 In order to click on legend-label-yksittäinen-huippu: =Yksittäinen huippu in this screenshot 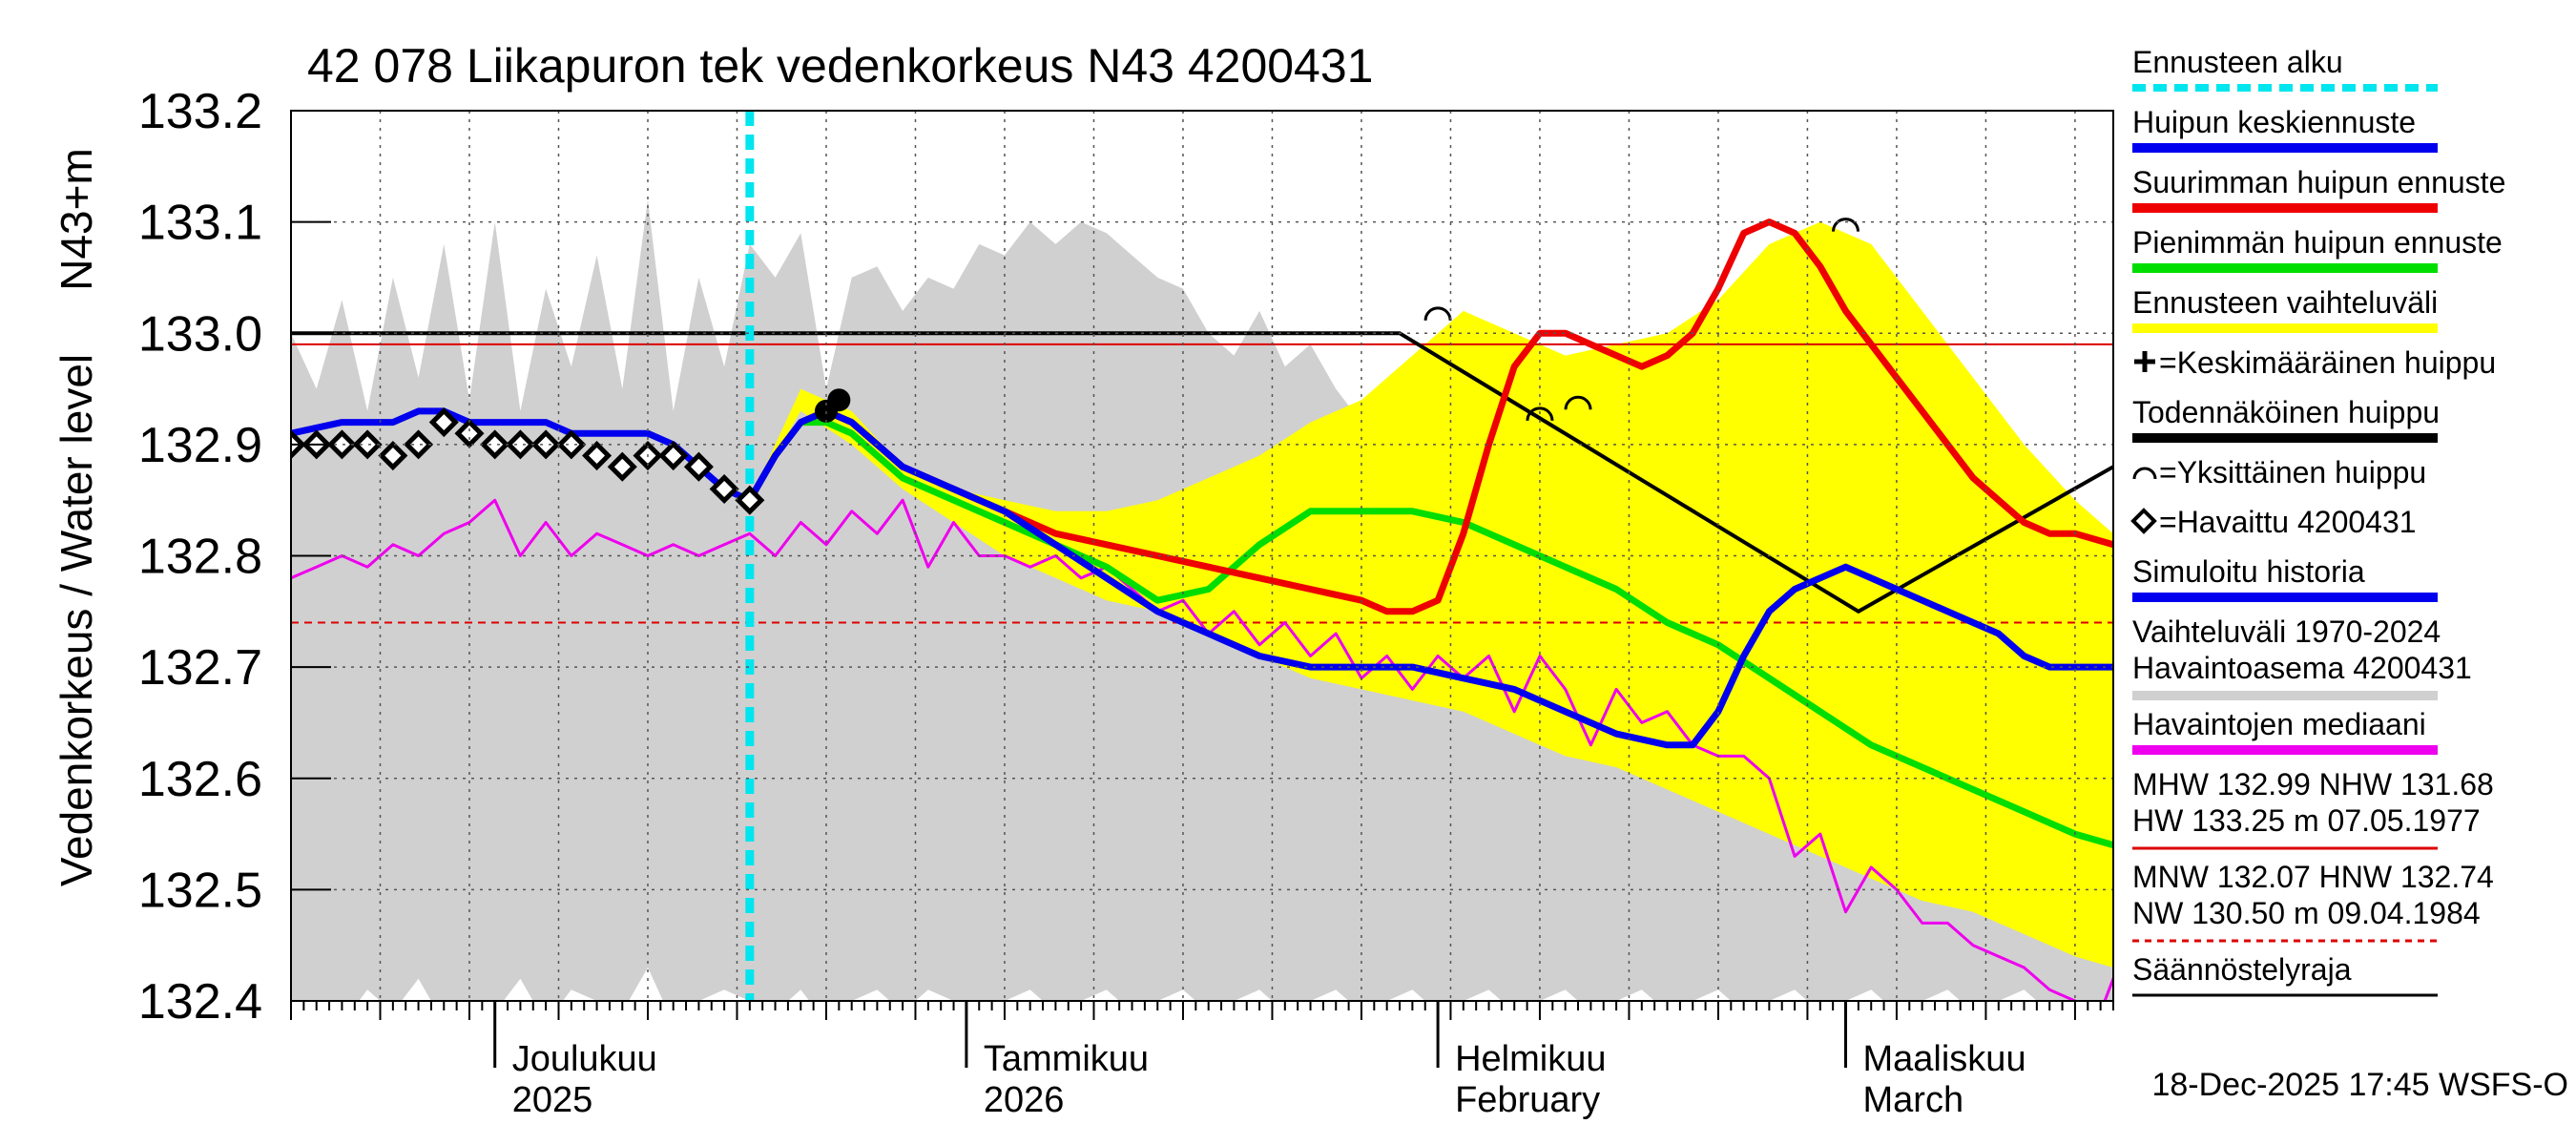, I will do `click(2292, 472)`.